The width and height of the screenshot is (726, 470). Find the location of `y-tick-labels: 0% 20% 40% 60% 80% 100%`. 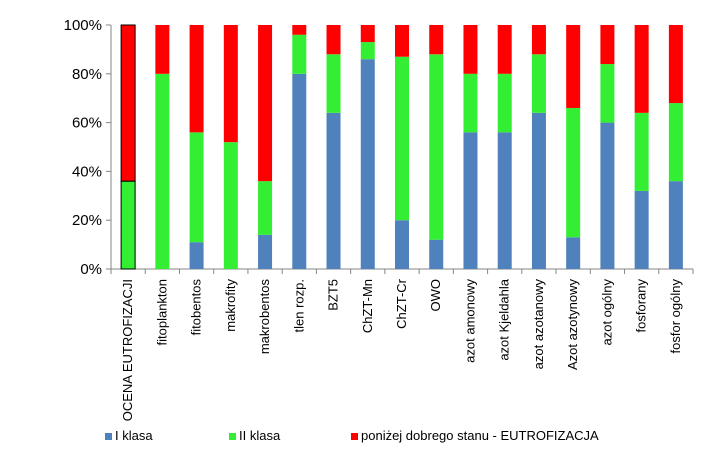

y-tick-labels: 0% 20% 40% 60% 80% 100% is located at coordinates (83, 147).